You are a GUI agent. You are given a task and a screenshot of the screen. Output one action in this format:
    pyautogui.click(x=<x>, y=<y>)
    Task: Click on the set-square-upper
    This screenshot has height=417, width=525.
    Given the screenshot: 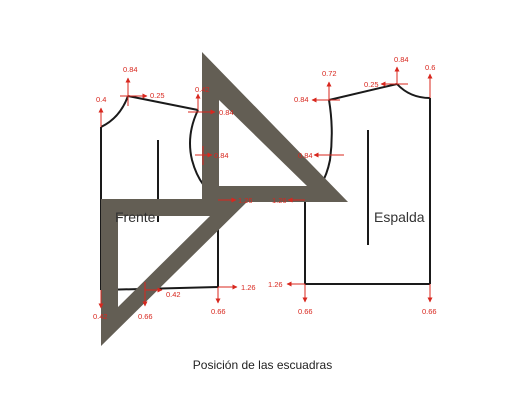 What is the action you would take?
    pyautogui.click(x=275, y=127)
    